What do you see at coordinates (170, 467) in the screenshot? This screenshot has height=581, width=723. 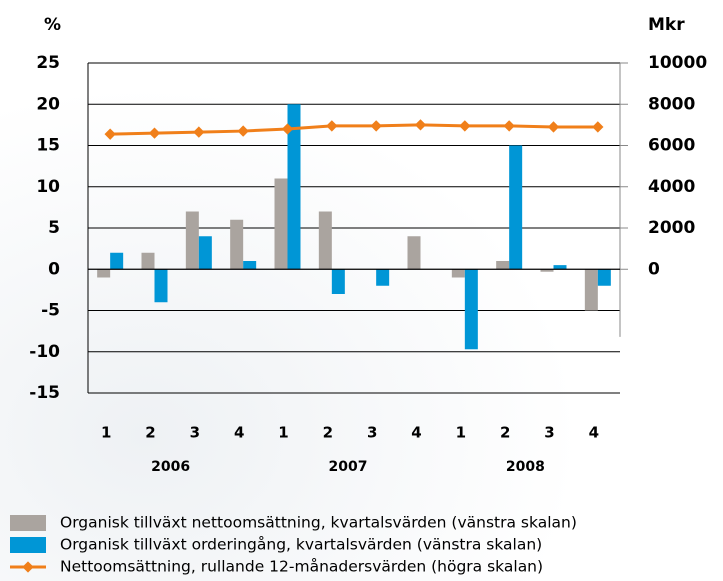 I see `x-group-label: 2006` at bounding box center [170, 467].